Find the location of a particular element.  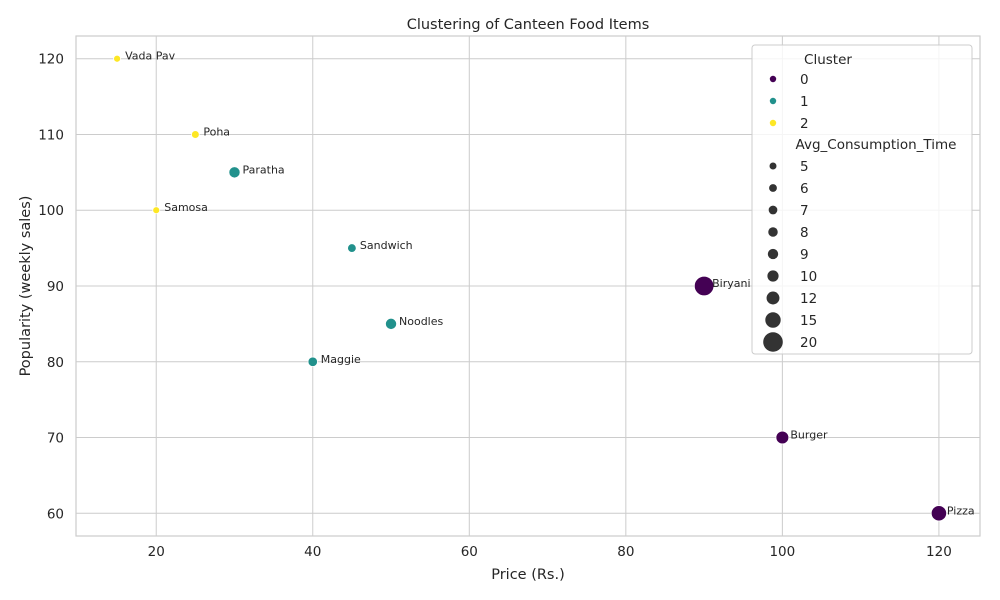

legend-label: 2 is located at coordinates (804, 124).